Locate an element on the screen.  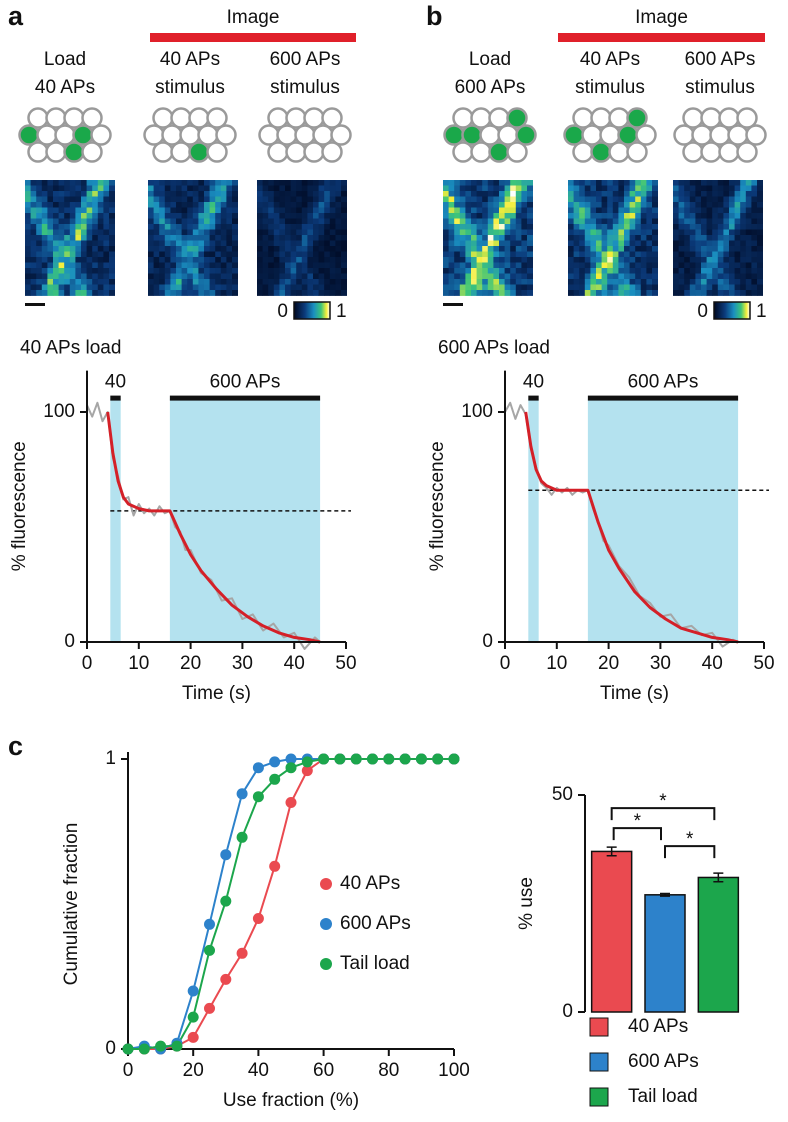
bouton is located at coordinates (226, 135).